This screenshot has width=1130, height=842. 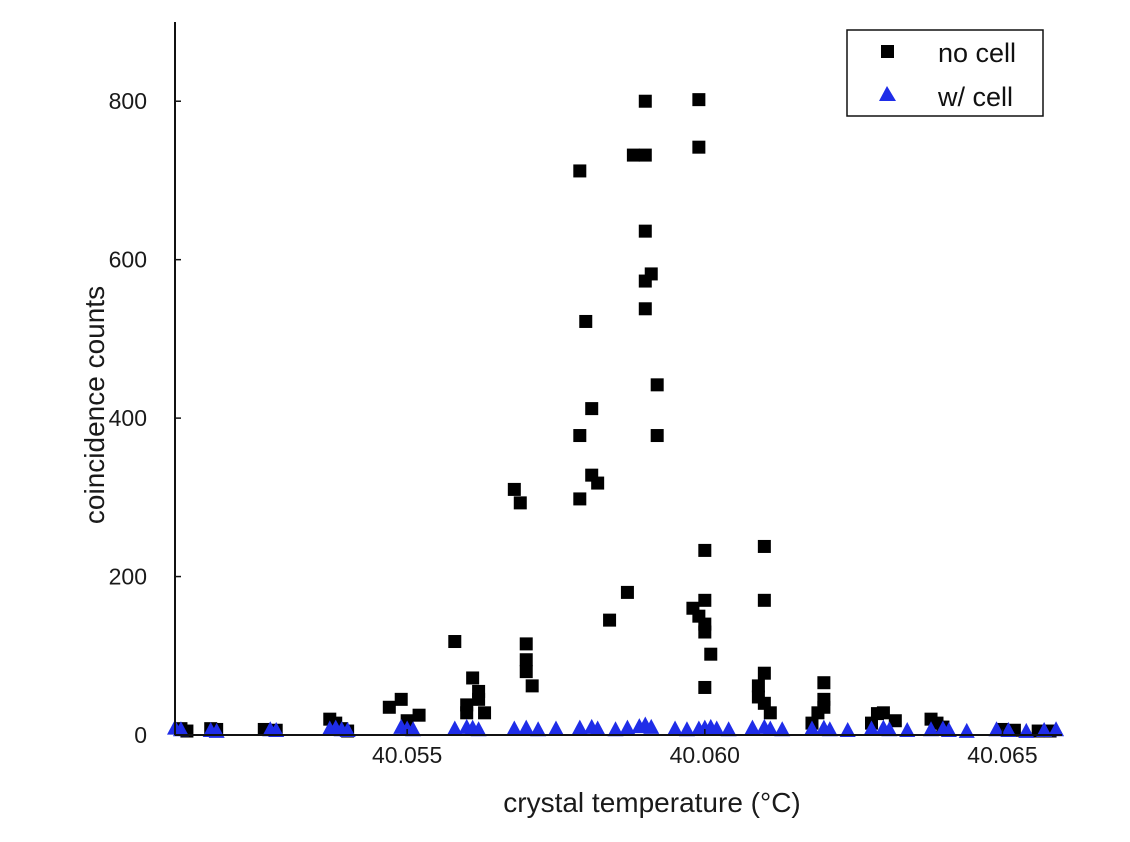 What do you see at coordinates (705, 755) in the screenshot?
I see `x-tick-label: 40.060` at bounding box center [705, 755].